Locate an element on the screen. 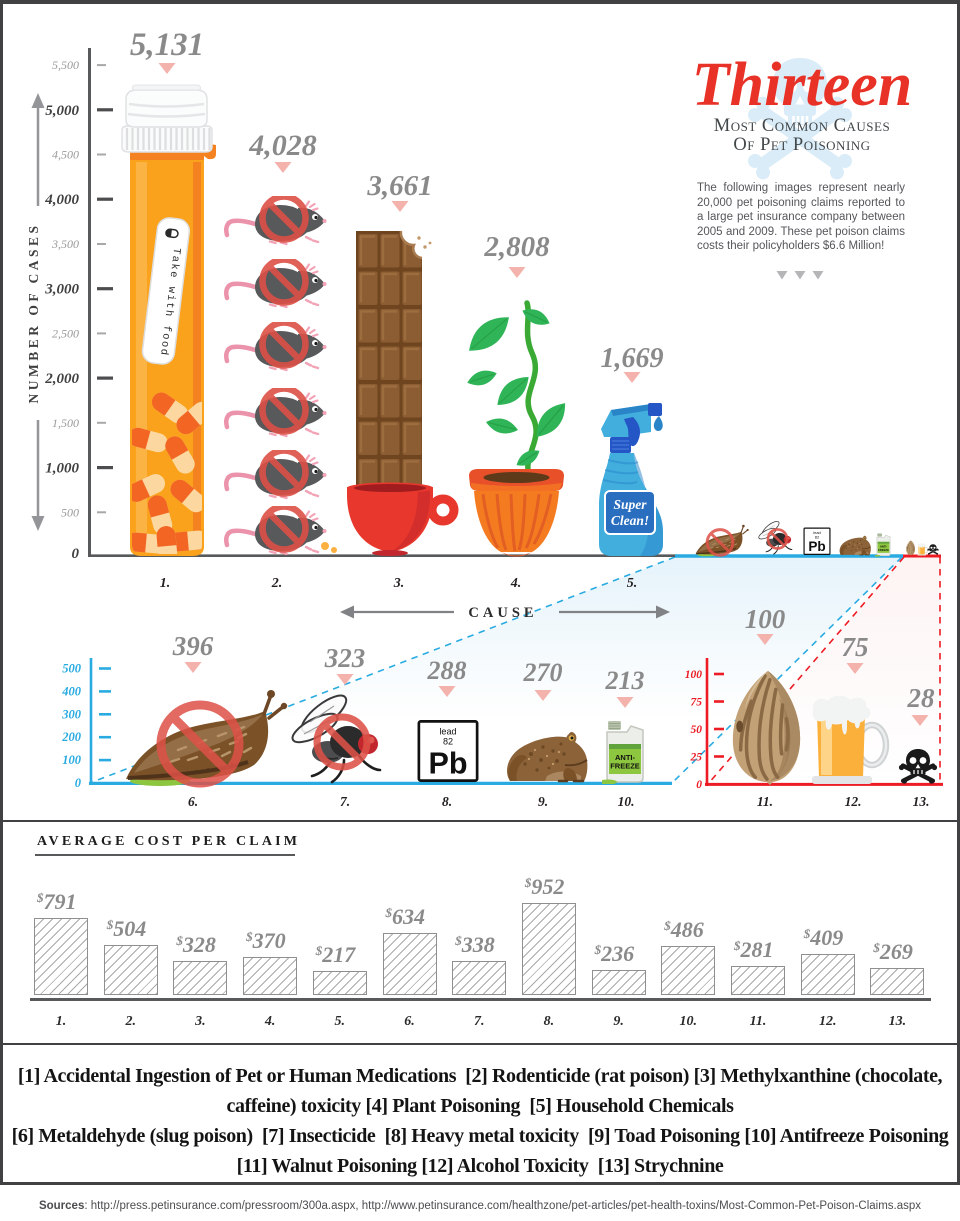 Image resolution: width=960 pixels, height=1221 pixels. svg-text: 5. is located at coordinates (632, 583).